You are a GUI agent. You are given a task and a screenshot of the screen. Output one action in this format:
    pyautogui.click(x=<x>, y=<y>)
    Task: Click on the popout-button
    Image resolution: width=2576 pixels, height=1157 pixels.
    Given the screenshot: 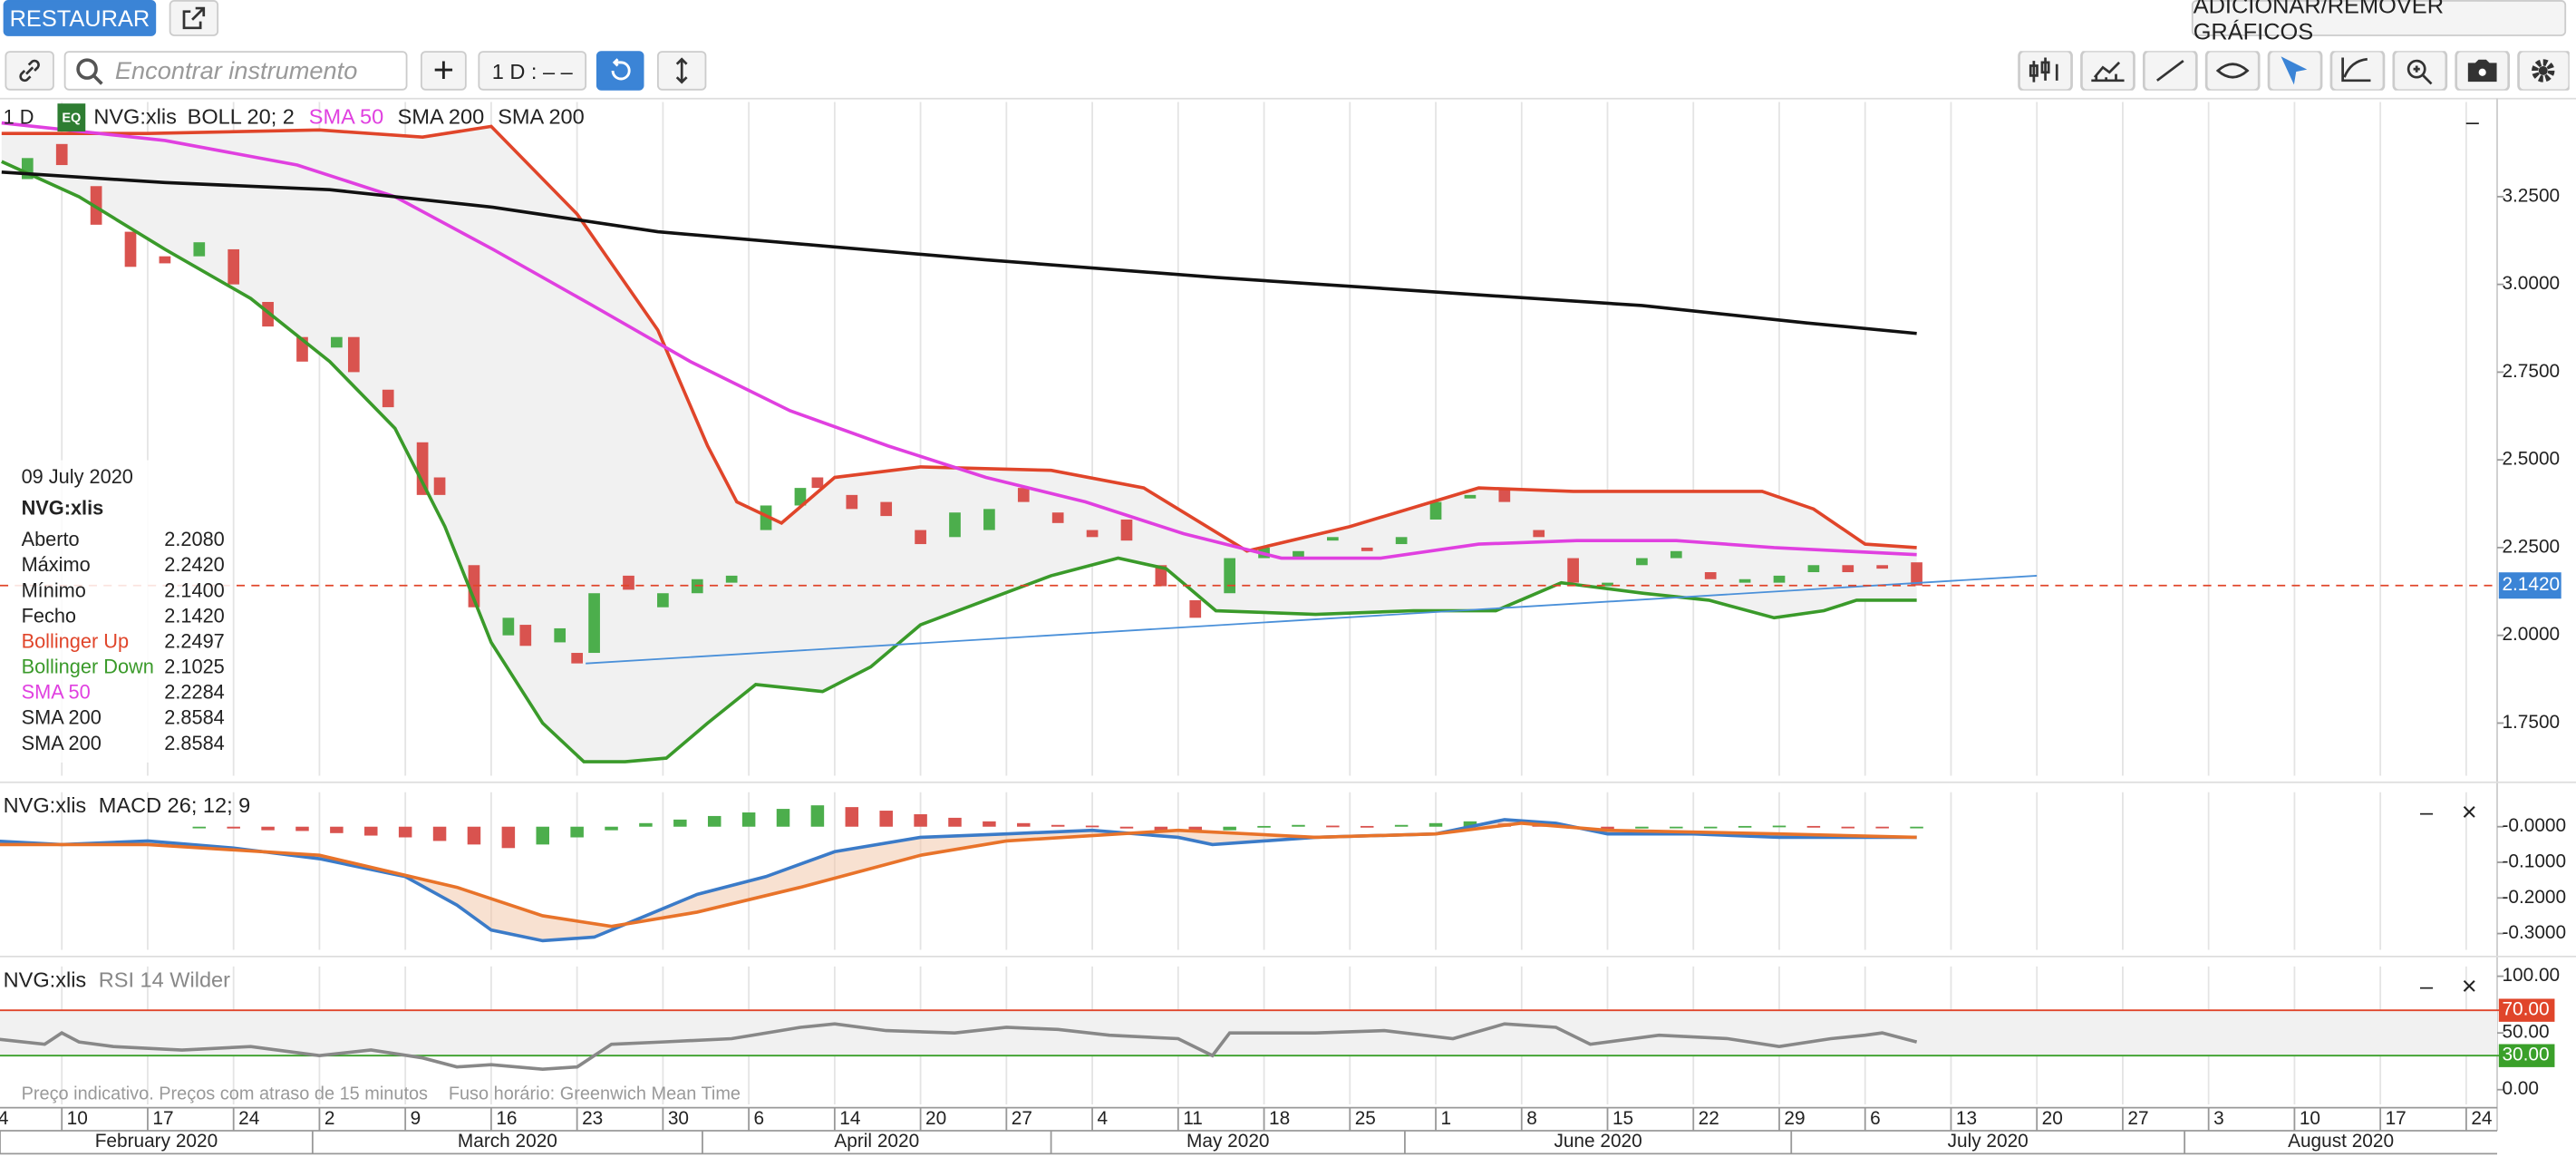 What is the action you would take?
    pyautogui.click(x=194, y=18)
    